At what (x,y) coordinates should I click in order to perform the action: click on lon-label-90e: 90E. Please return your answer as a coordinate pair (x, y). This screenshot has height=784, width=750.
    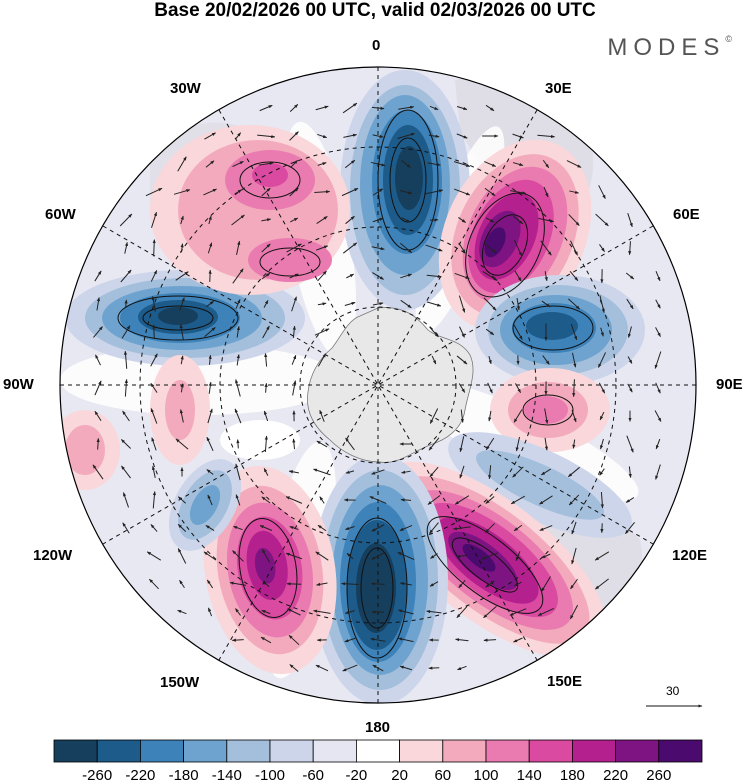
    Looking at the image, I should click on (729, 384).